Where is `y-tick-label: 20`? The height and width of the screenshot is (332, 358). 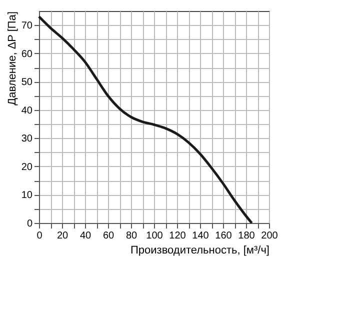
y-tick-label: 20 is located at coordinates (27, 167).